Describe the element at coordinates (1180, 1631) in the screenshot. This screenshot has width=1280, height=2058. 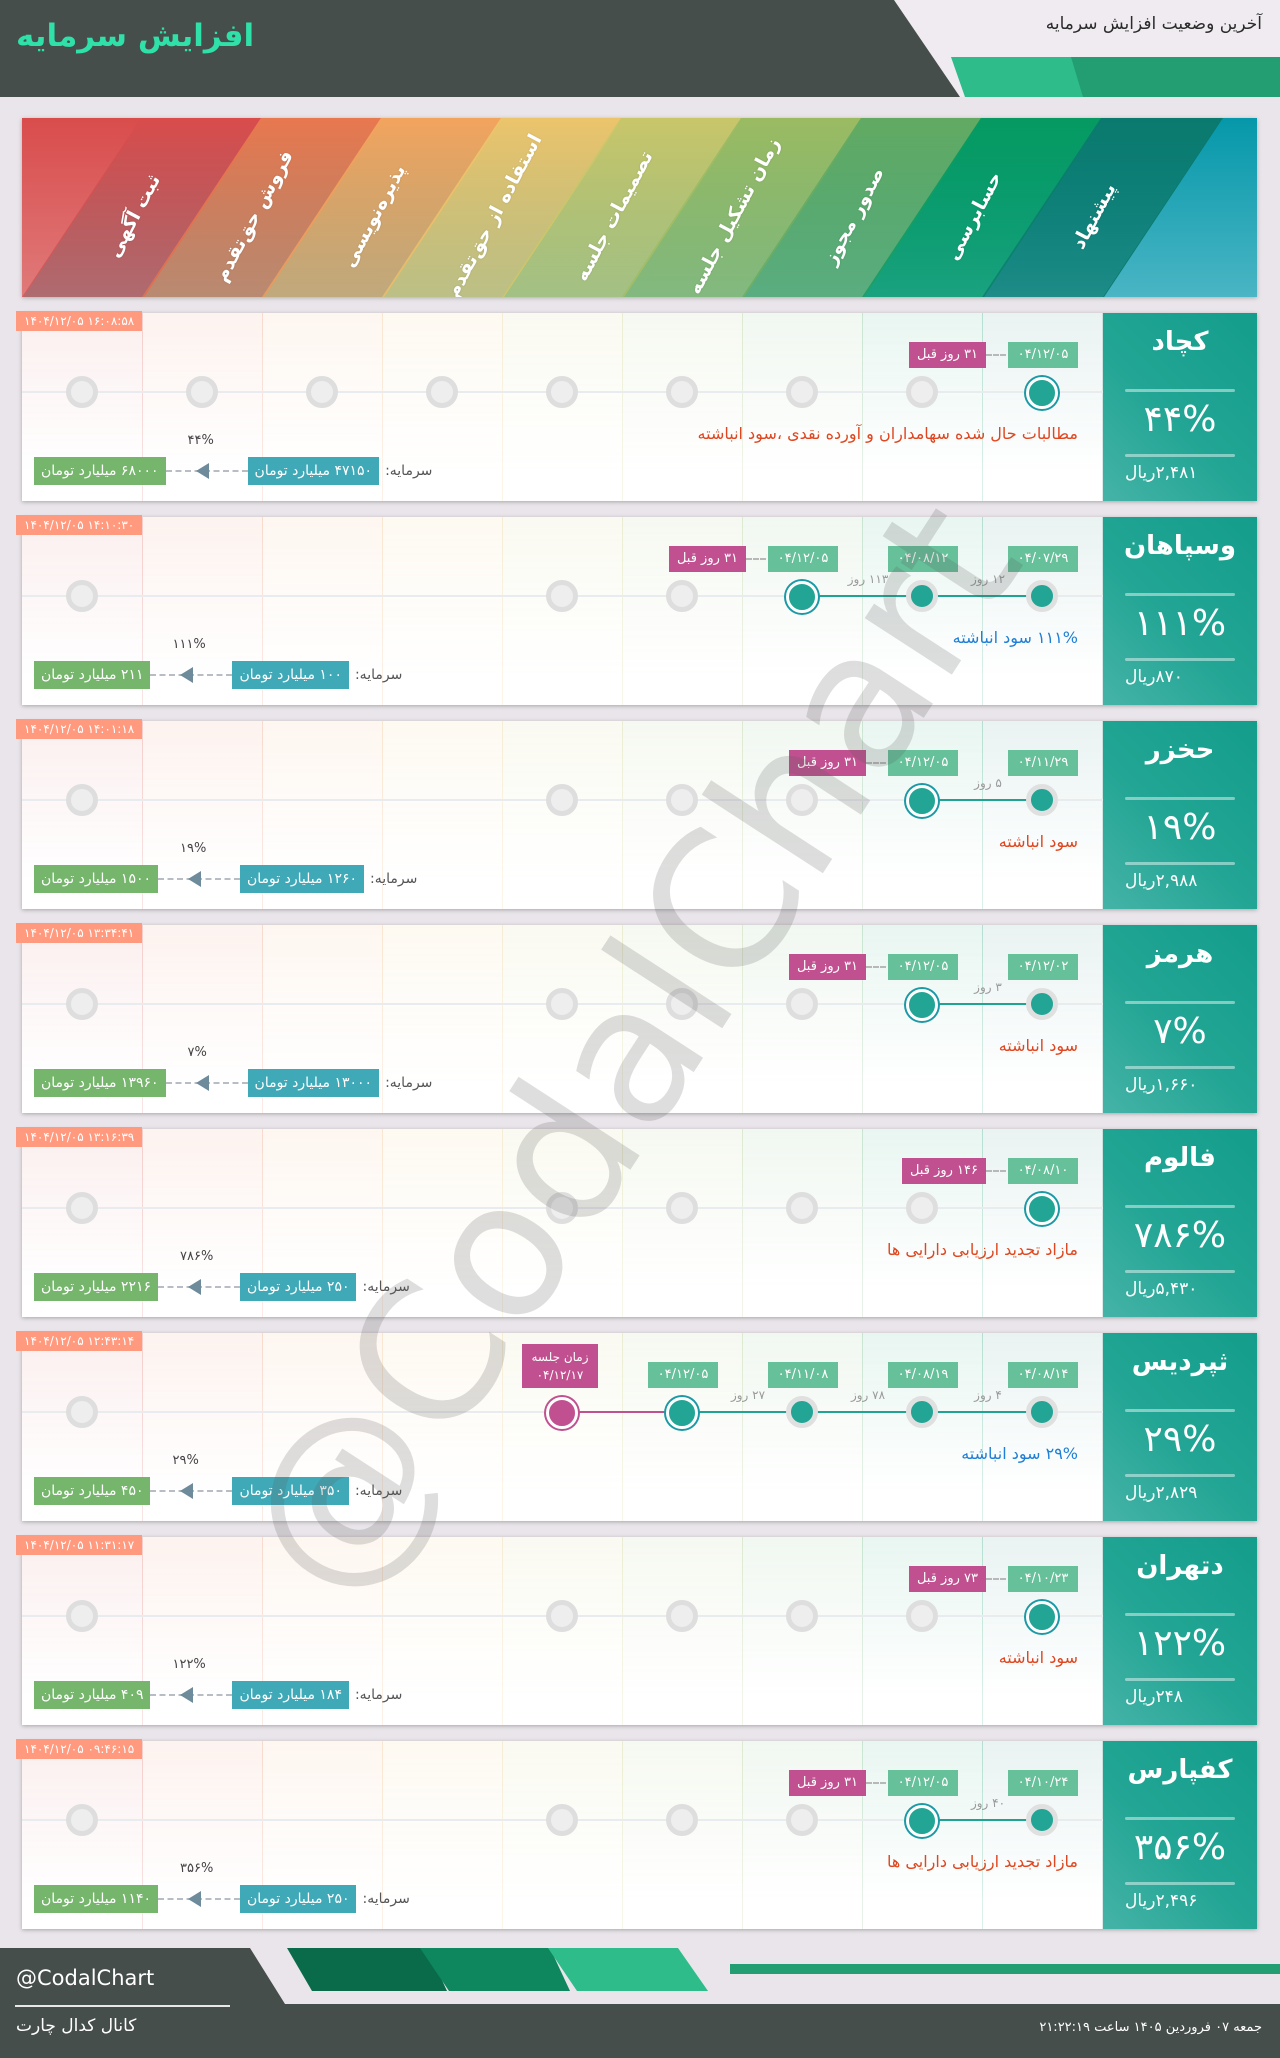
I see `stock-summary-panel: دتهران ۱۲۲% ۲۴۸ریال` at that location.